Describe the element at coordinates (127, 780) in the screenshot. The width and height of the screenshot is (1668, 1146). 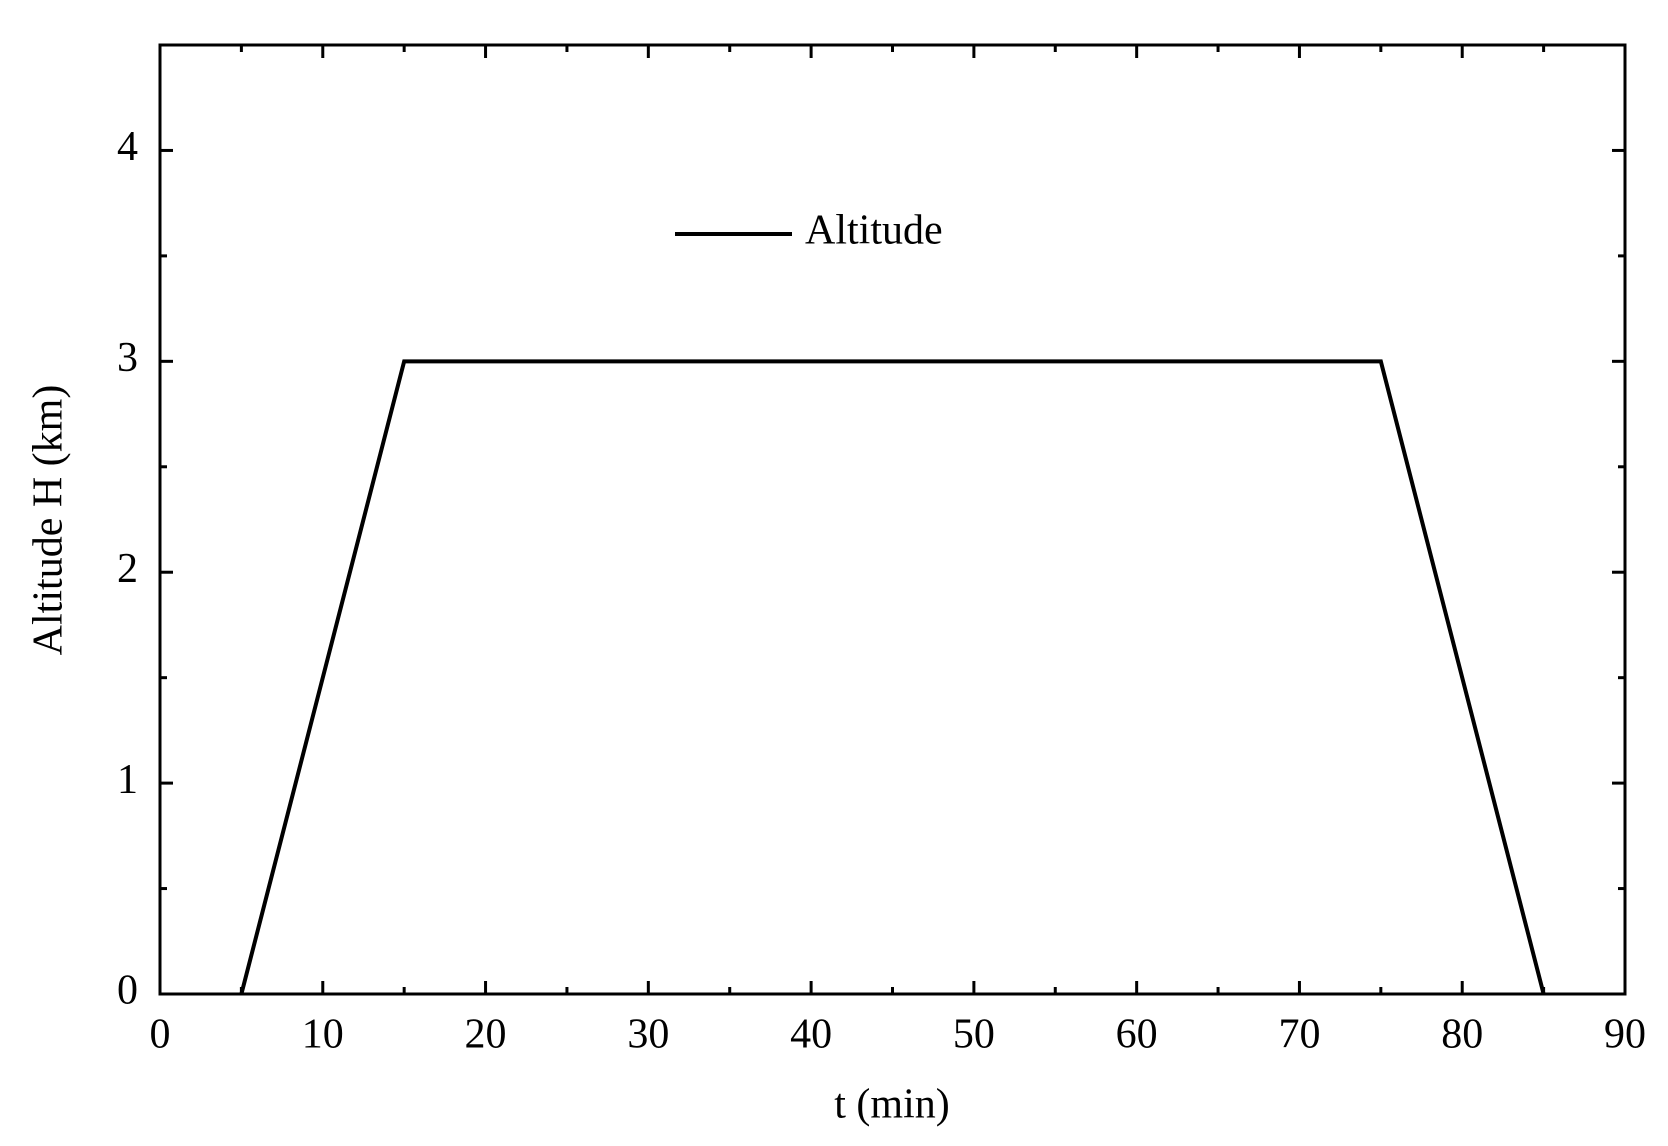
I see `y-tick-label: 1` at that location.